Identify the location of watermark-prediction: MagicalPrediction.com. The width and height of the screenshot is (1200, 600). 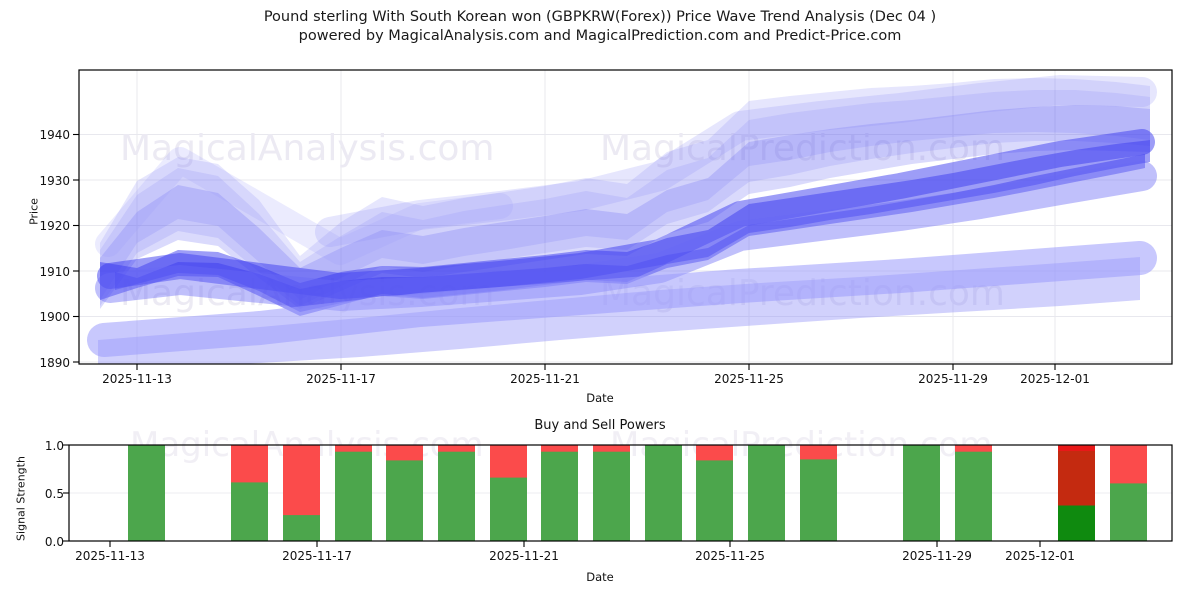
(802, 148).